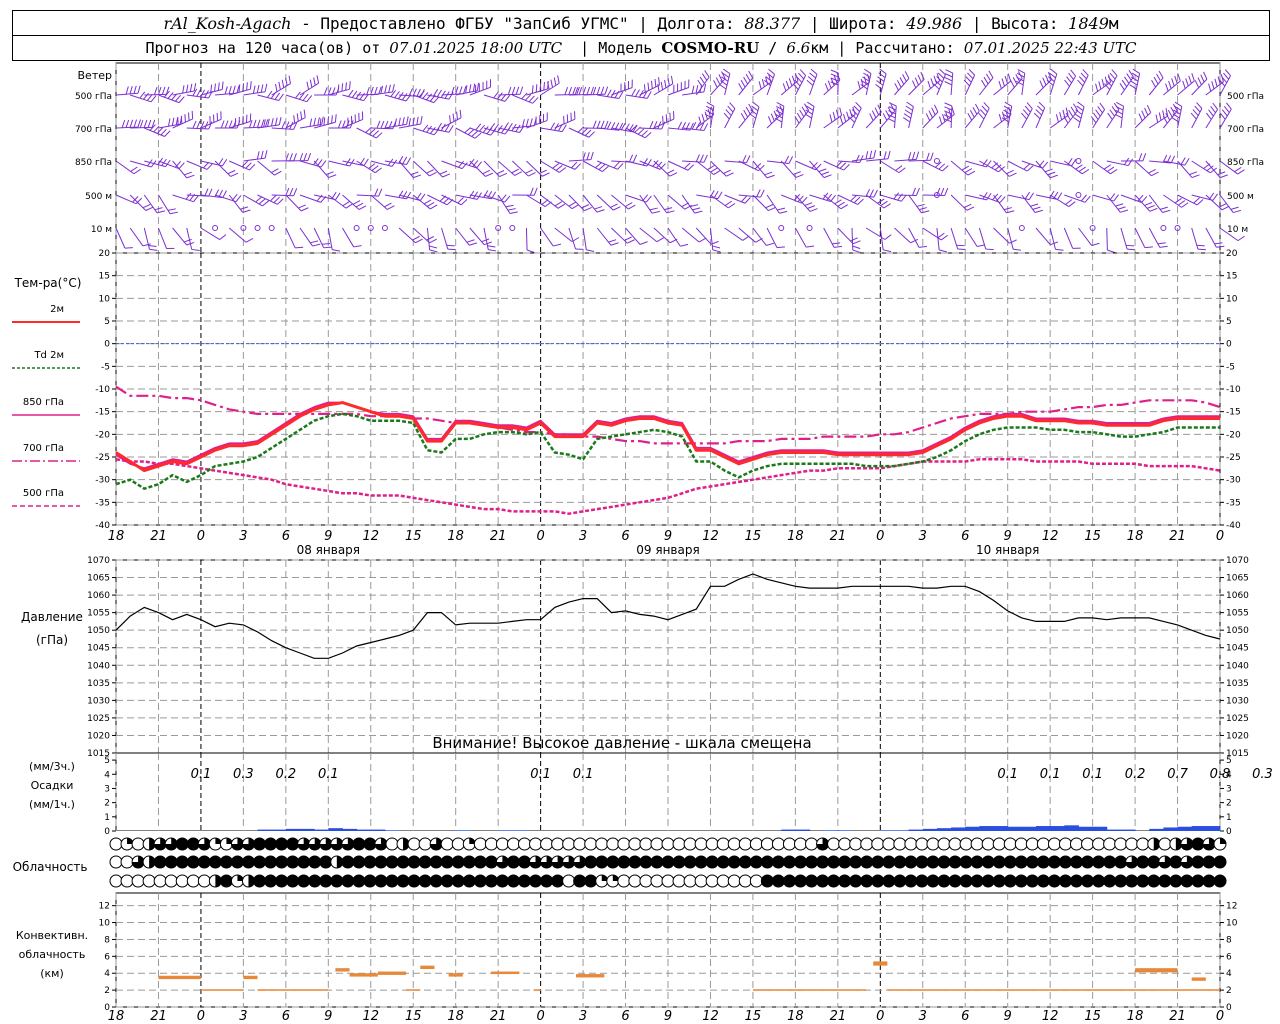 This screenshot has height=1024, width=1280. What do you see at coordinates (98, 754) in the screenshot?
I see `pressure-tick-label-left: 1015` at bounding box center [98, 754].